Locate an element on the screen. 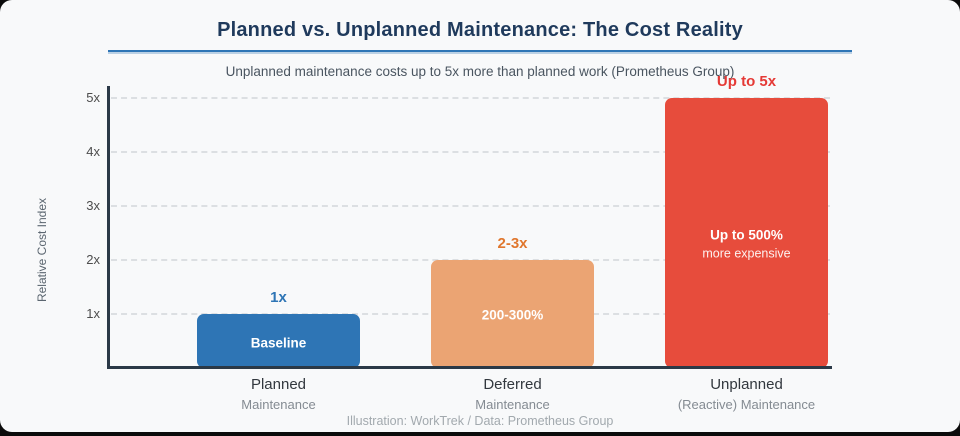  bar-inner-text-line: Baseline is located at coordinates (278, 343).